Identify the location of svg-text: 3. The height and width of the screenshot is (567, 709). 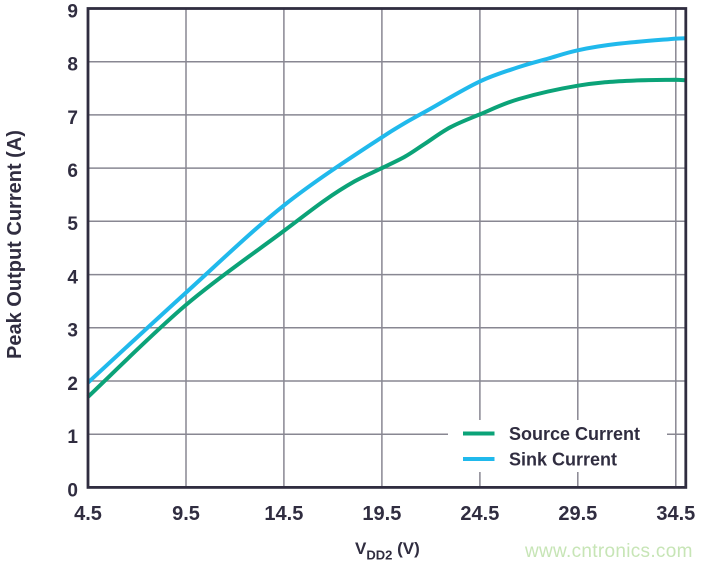
(72, 331).